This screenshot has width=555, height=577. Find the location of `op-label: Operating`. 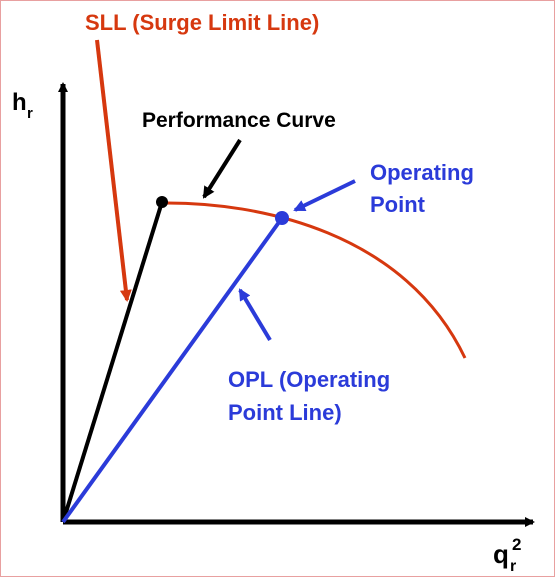

op-label: Operating is located at coordinates (422, 172).